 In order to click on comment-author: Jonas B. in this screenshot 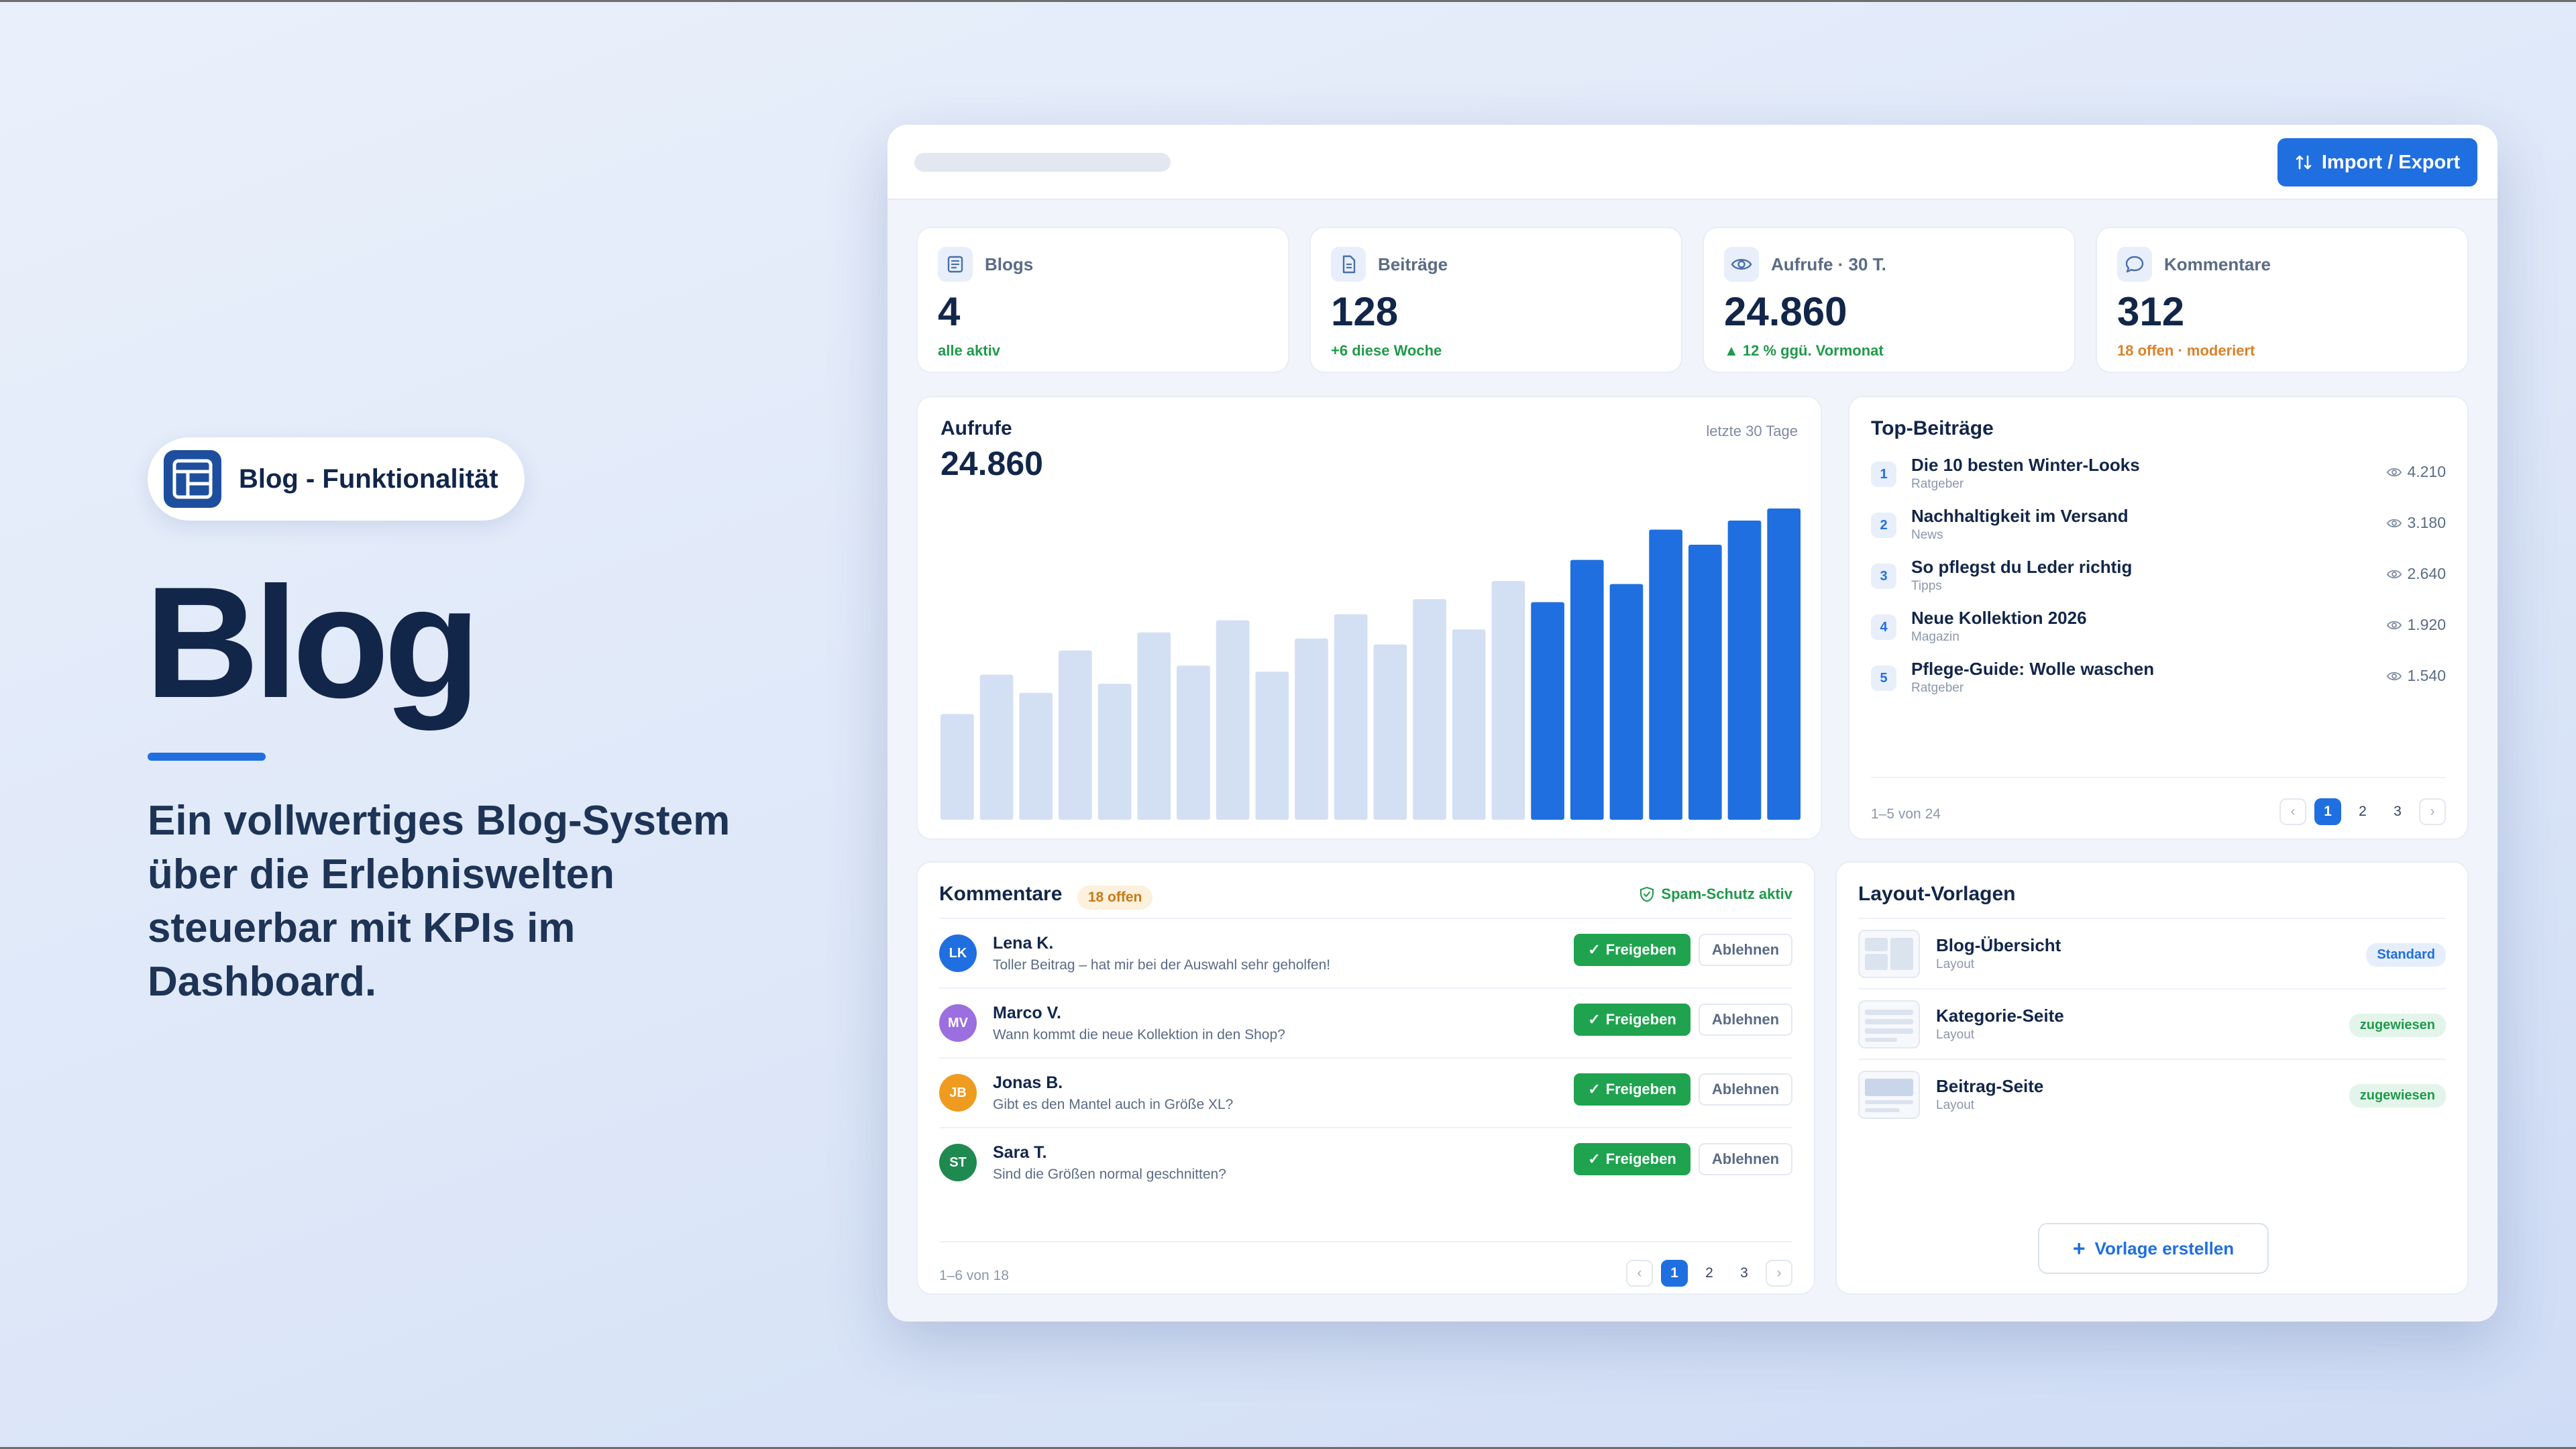, I will do `click(1028, 1082)`.